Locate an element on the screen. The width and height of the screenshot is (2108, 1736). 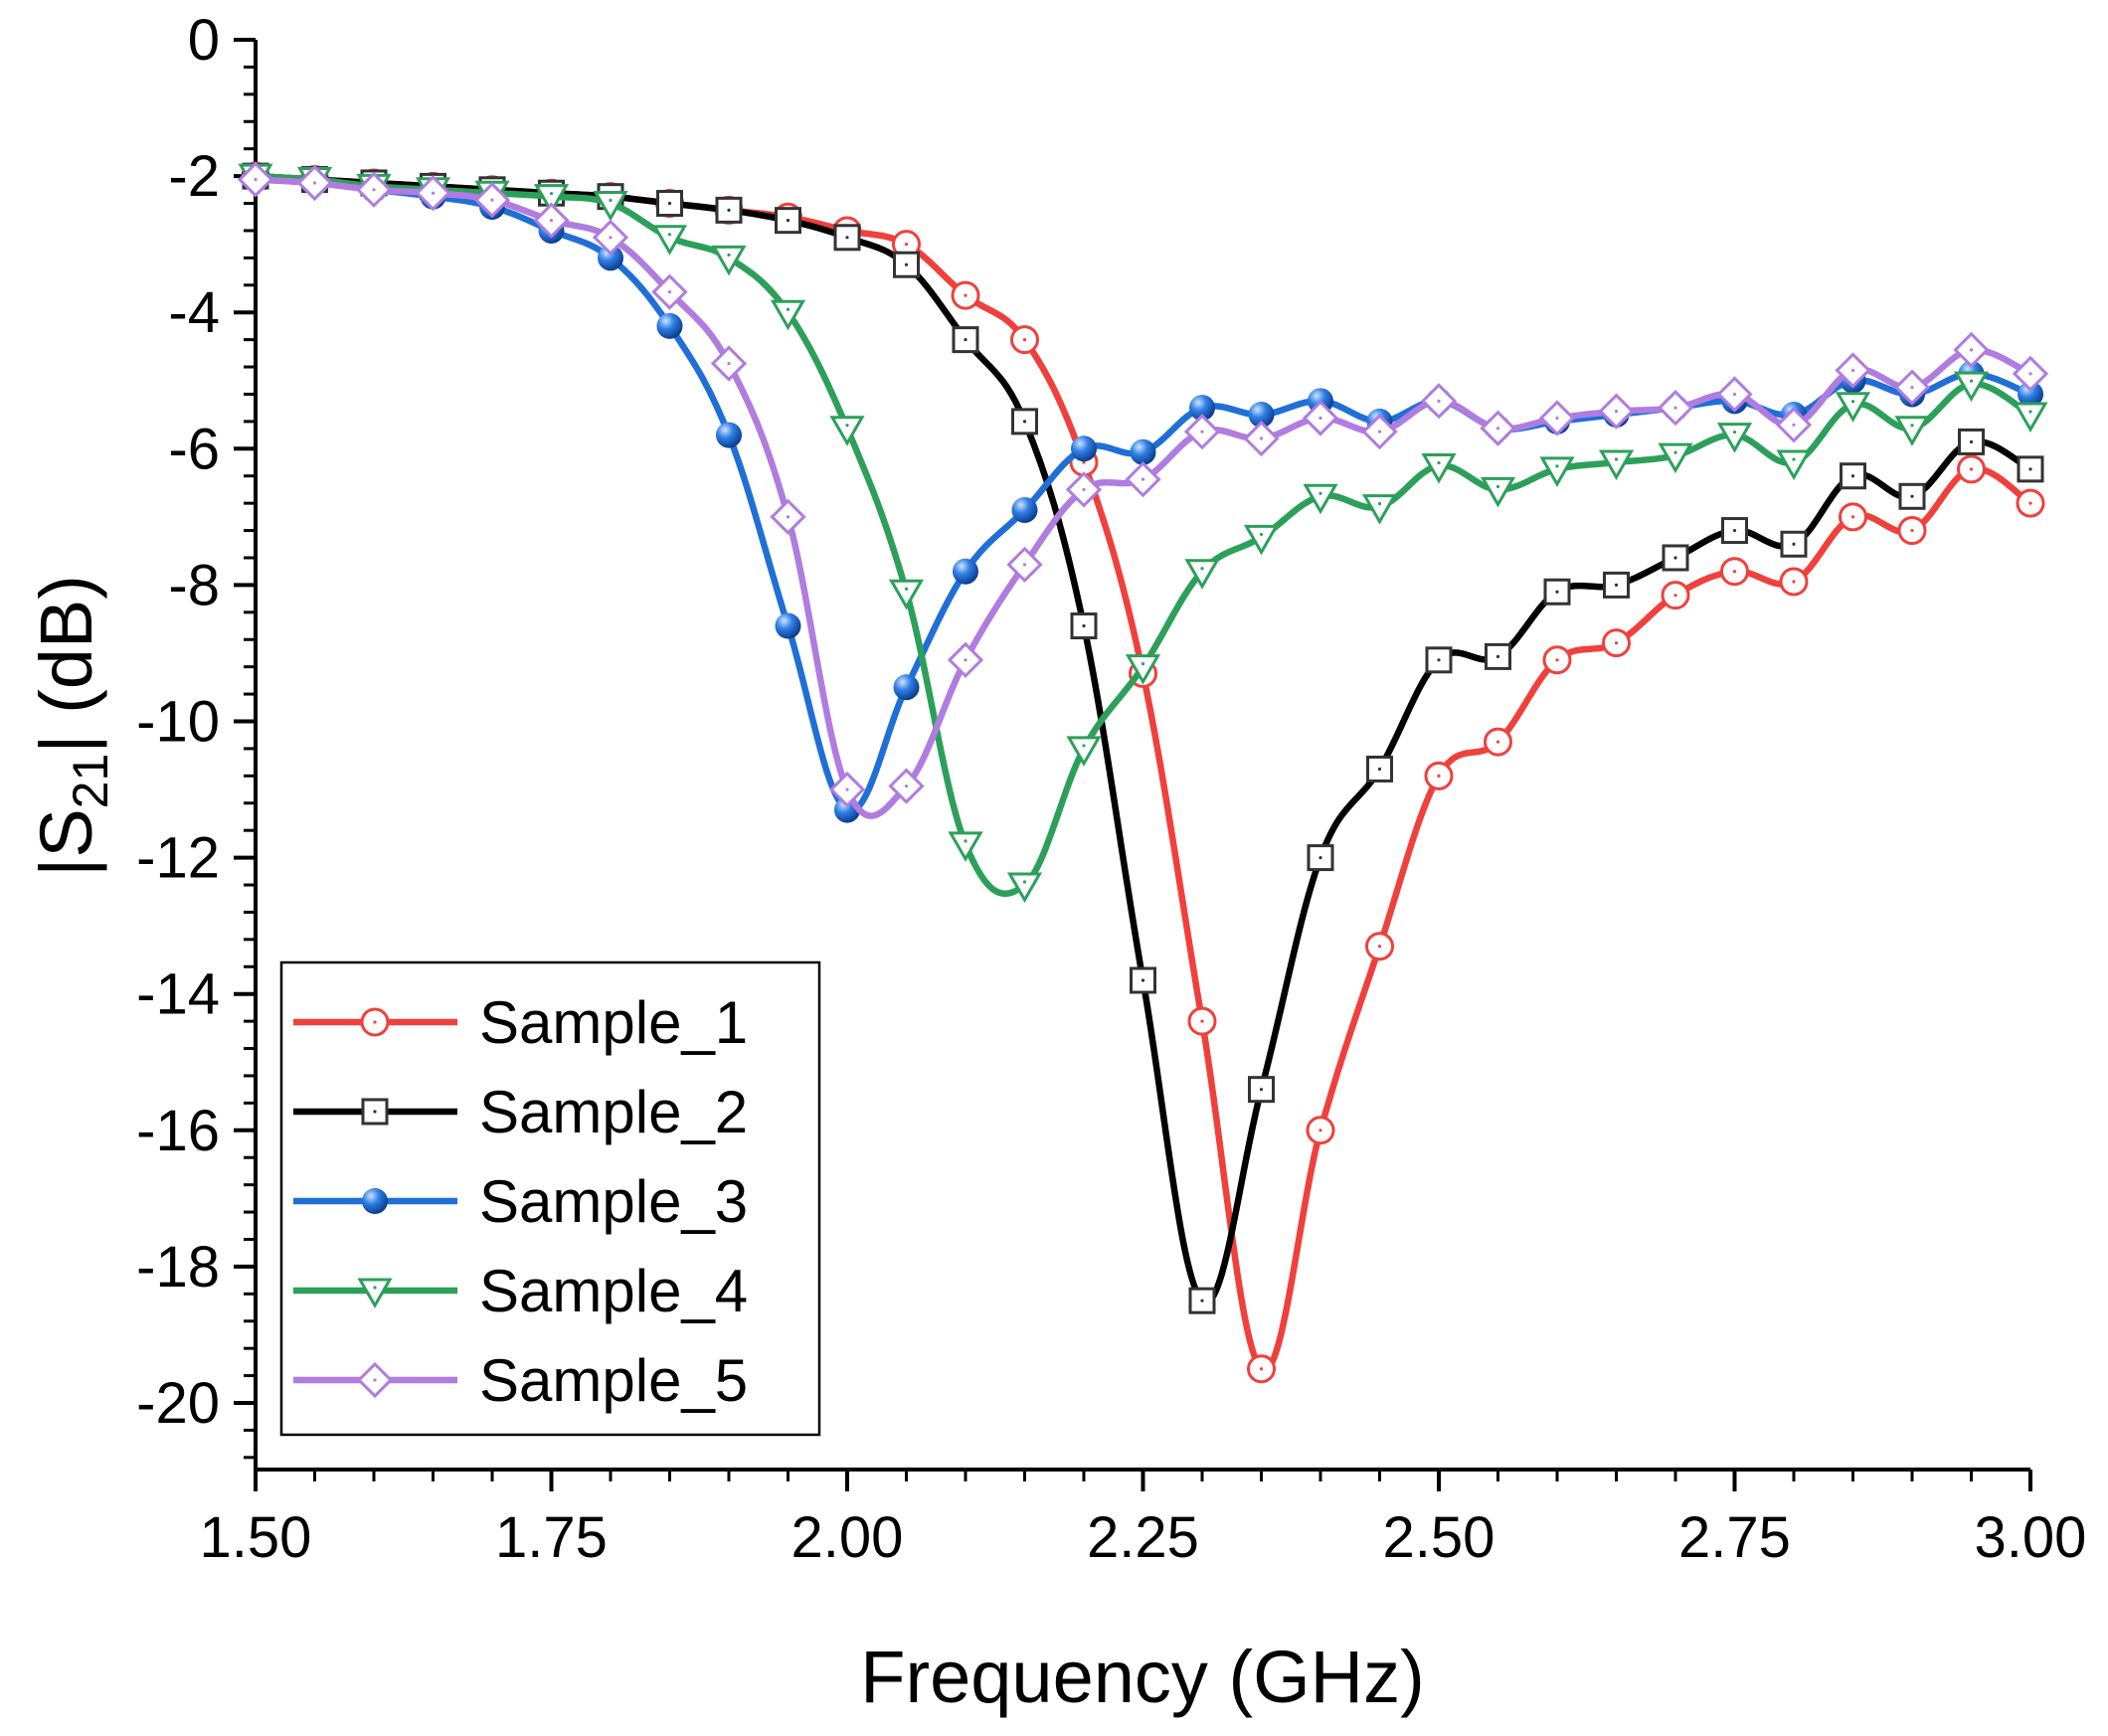
y-tick-label: -10 is located at coordinates (178, 722).